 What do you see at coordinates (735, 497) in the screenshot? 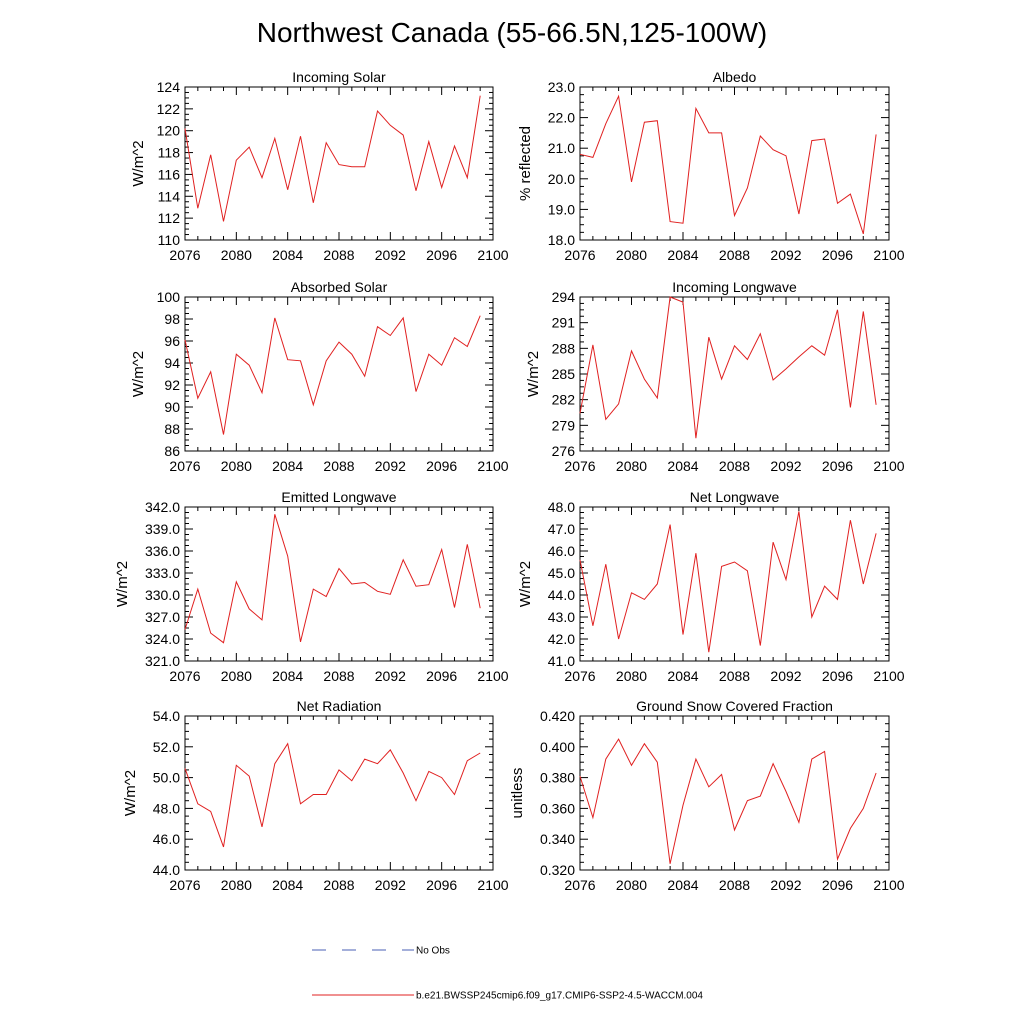
I see `panel-title: Net Longwave` at bounding box center [735, 497].